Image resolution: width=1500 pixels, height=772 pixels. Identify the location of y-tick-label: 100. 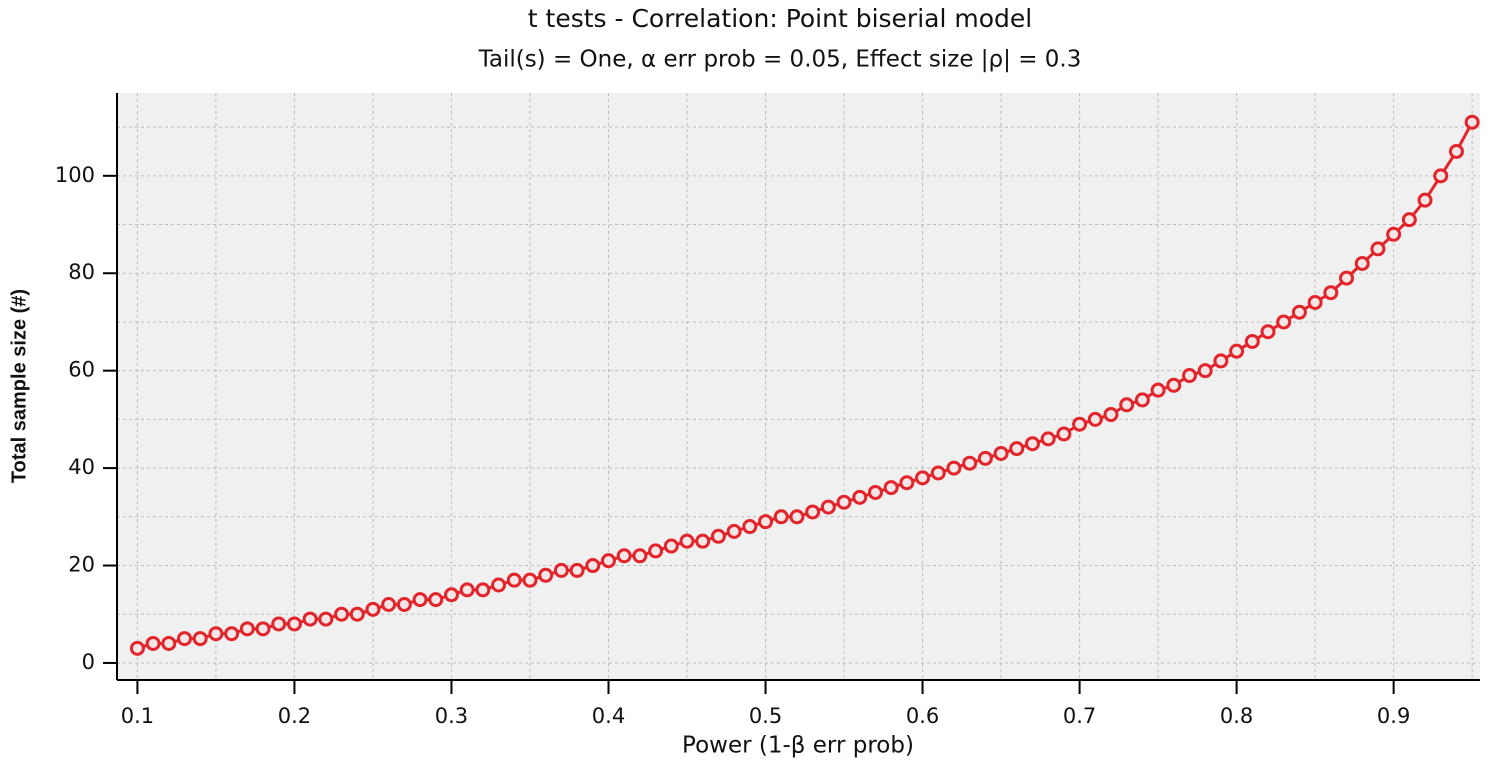
(75, 175).